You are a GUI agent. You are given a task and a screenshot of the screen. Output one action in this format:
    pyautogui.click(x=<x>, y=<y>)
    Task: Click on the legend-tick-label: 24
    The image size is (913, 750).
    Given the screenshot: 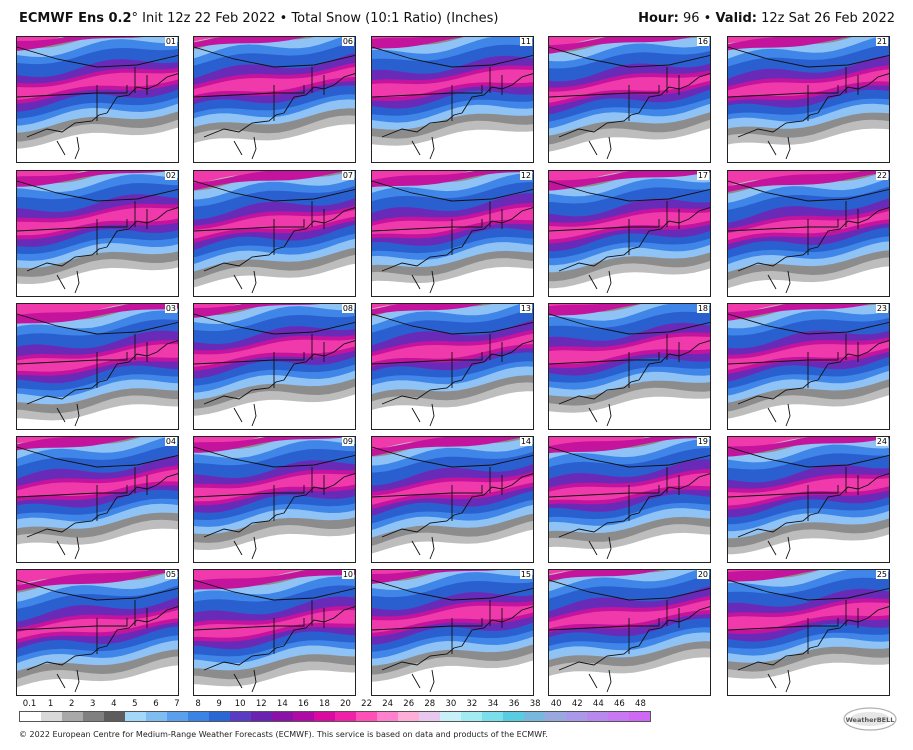 What is the action you would take?
    pyautogui.click(x=388, y=704)
    